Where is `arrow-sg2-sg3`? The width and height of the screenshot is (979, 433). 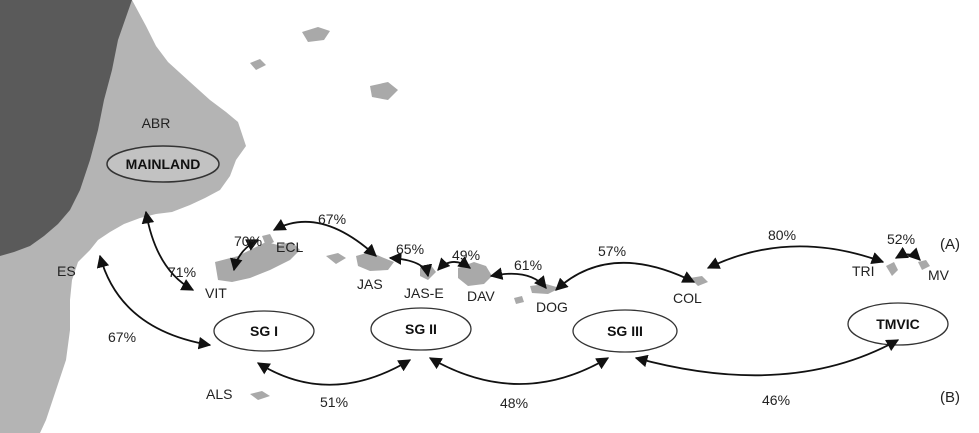
arrow-sg2-sg3 is located at coordinates (519, 371).